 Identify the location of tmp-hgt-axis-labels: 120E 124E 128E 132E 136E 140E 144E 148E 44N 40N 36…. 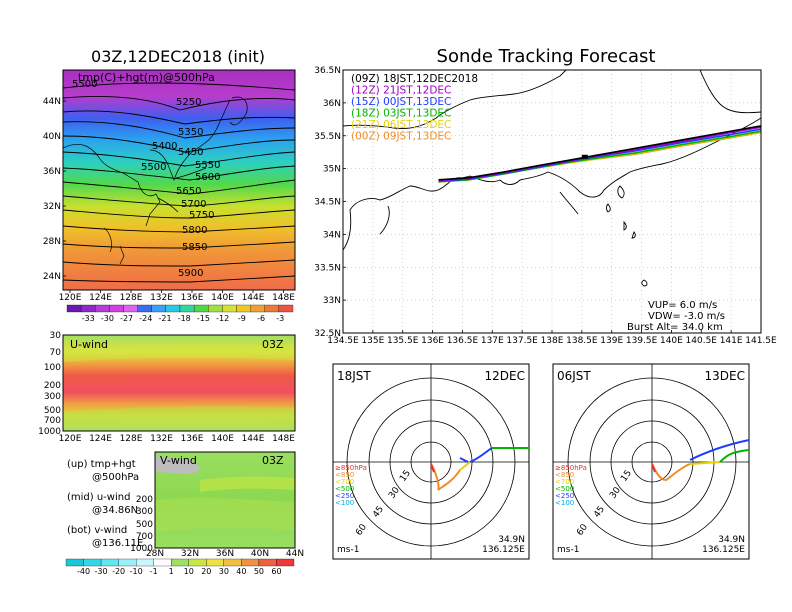
(169, 200).